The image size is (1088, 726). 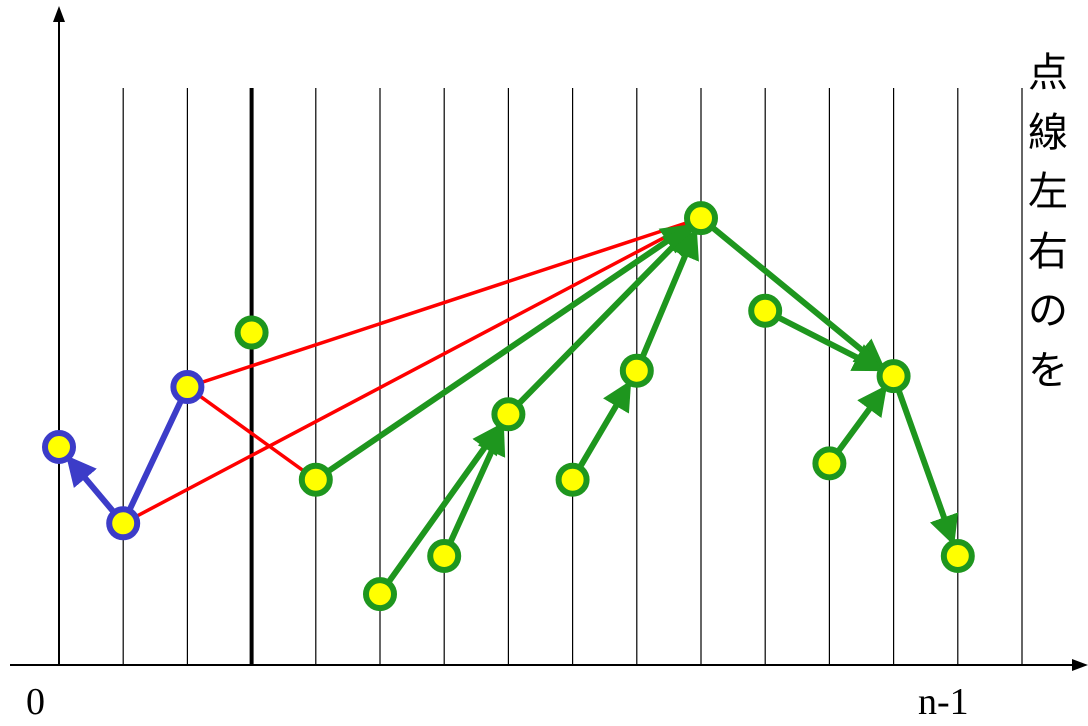 What do you see at coordinates (792, 292) in the screenshot?
I see `green-edge-g10-g13` at bounding box center [792, 292].